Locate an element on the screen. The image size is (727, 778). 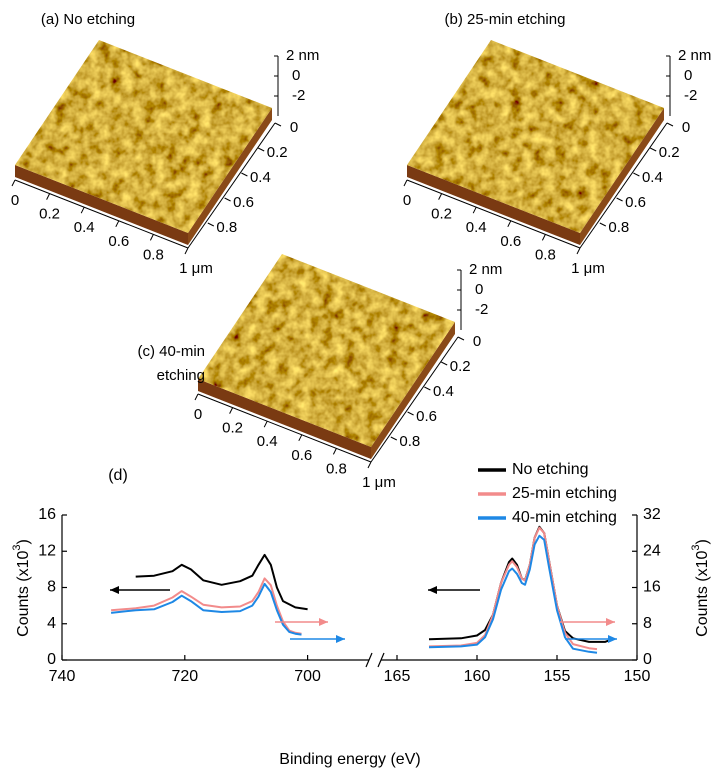
y2-label-sup: 3 is located at coordinates (696, 547).